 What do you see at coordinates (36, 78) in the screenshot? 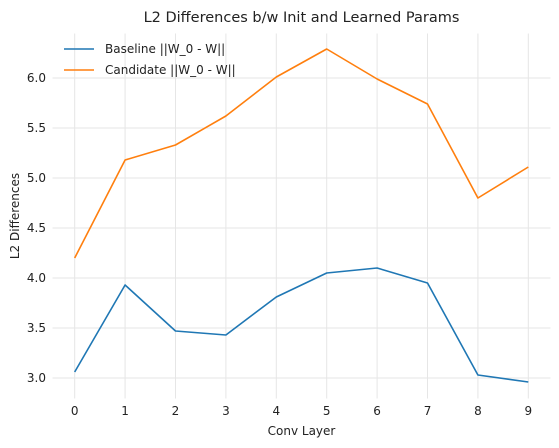
I see `y-tick-label: 6.0` at bounding box center [36, 78].